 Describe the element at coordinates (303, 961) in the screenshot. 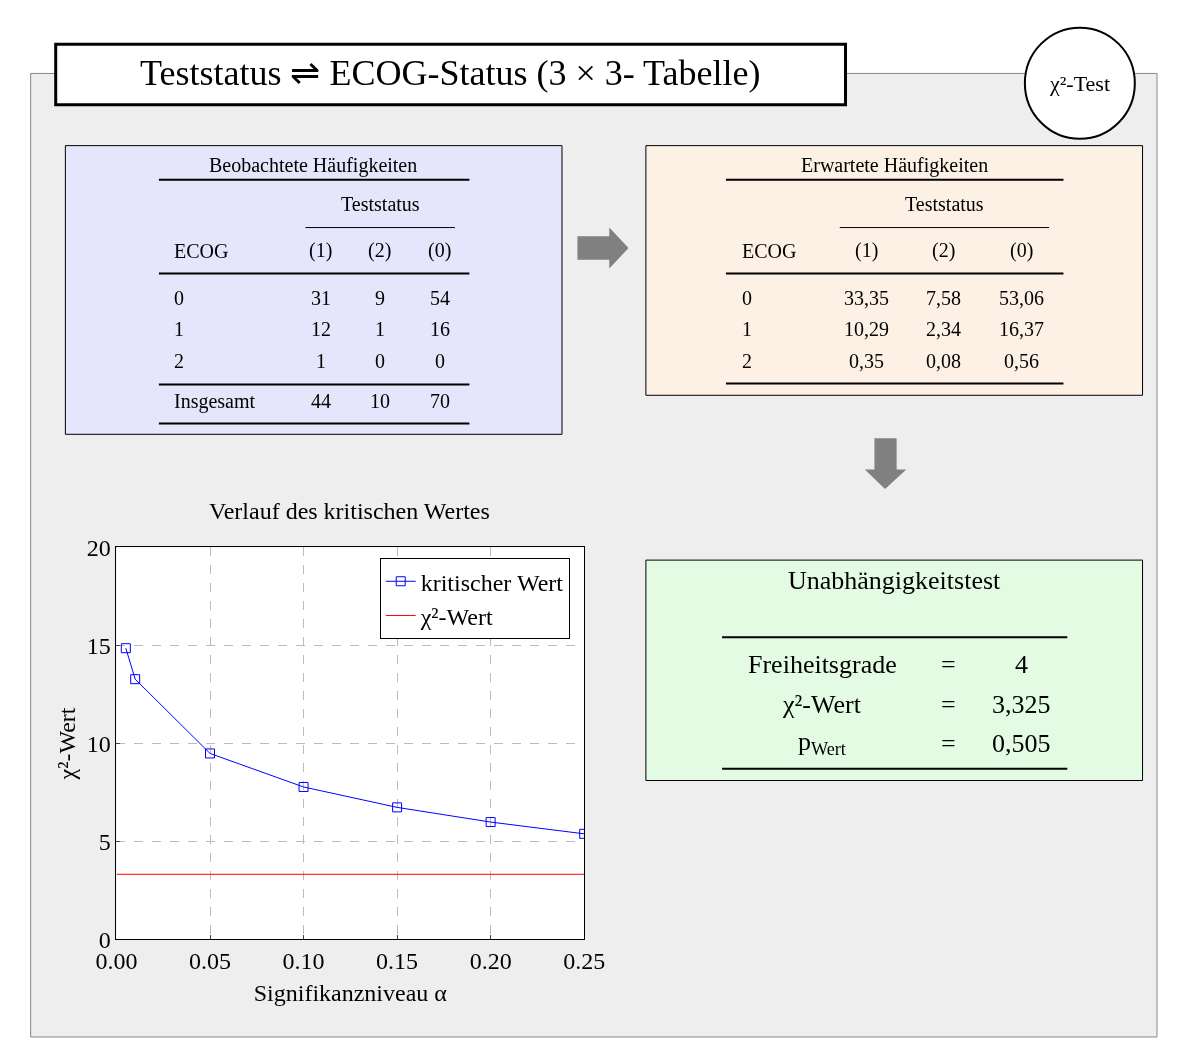

I see `x-tick-label: 0.10` at that location.